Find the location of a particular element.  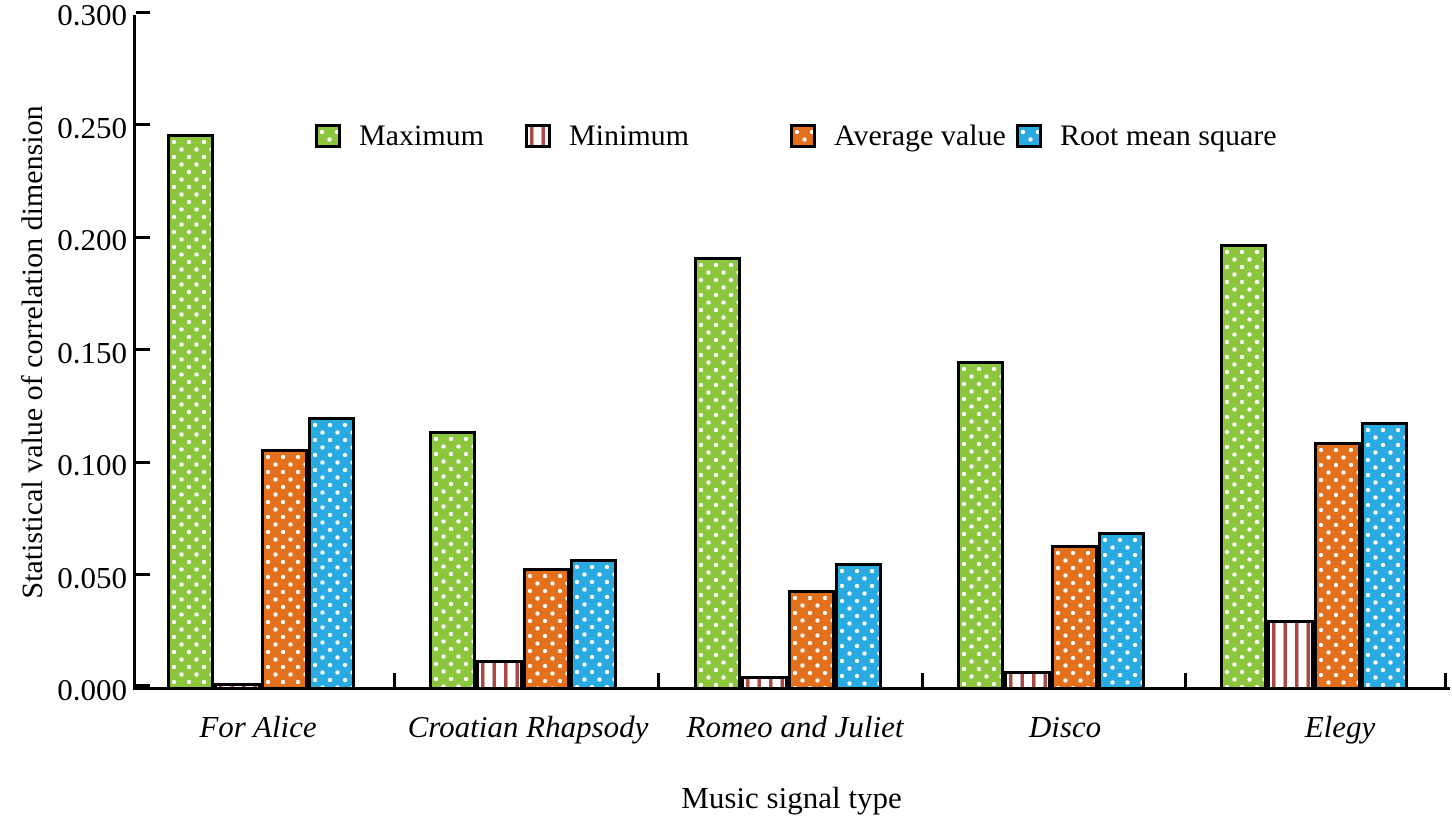

legend-item-minimum: Minimum is located at coordinates (607, 136).